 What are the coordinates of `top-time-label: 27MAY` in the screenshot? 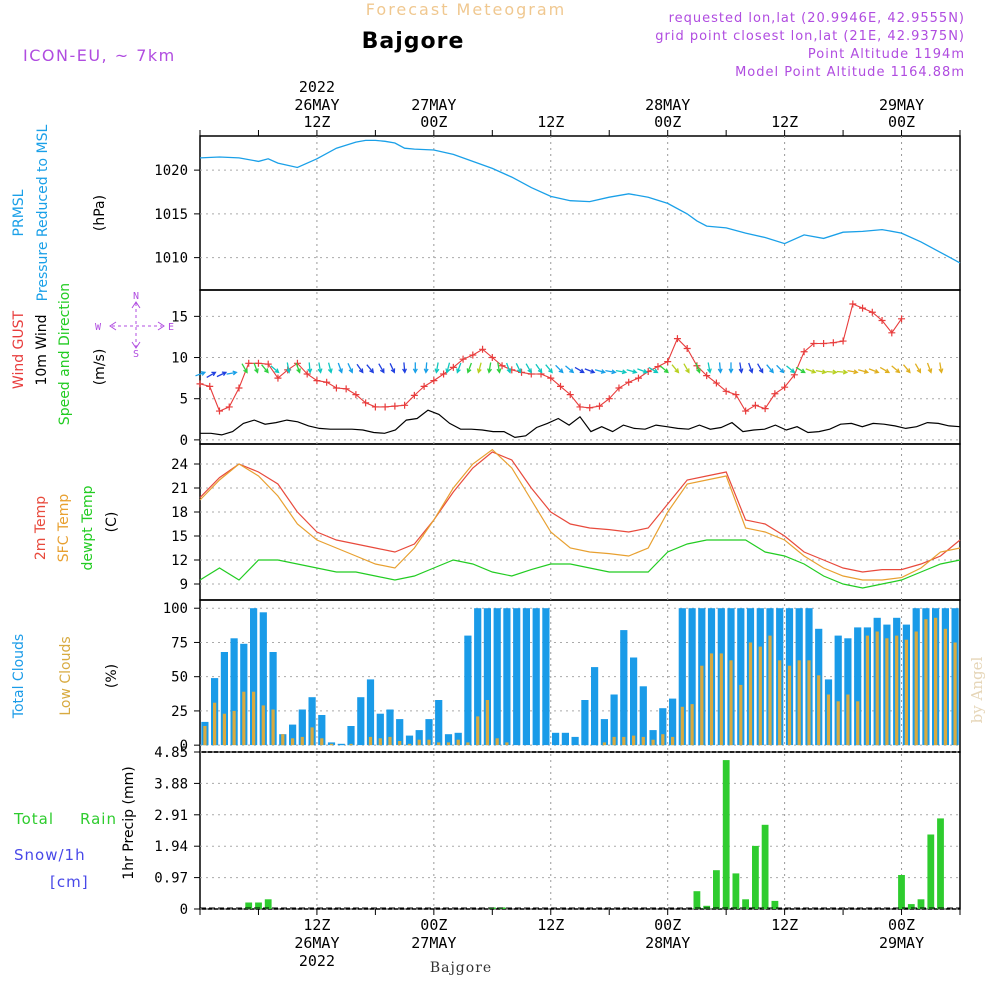 It's located at (433, 105).